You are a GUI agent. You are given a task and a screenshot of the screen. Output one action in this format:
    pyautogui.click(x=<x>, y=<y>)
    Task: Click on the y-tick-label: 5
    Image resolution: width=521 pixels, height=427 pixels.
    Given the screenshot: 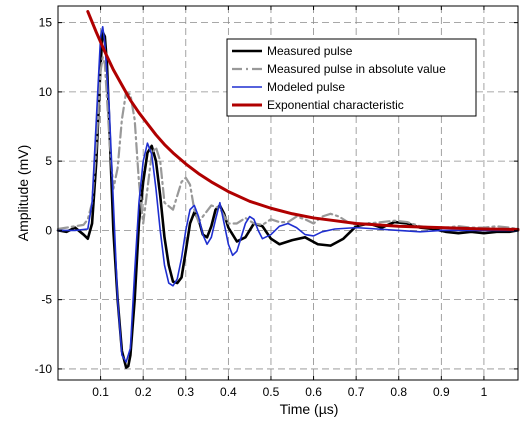 What is the action you would take?
    pyautogui.click(x=48, y=161)
    